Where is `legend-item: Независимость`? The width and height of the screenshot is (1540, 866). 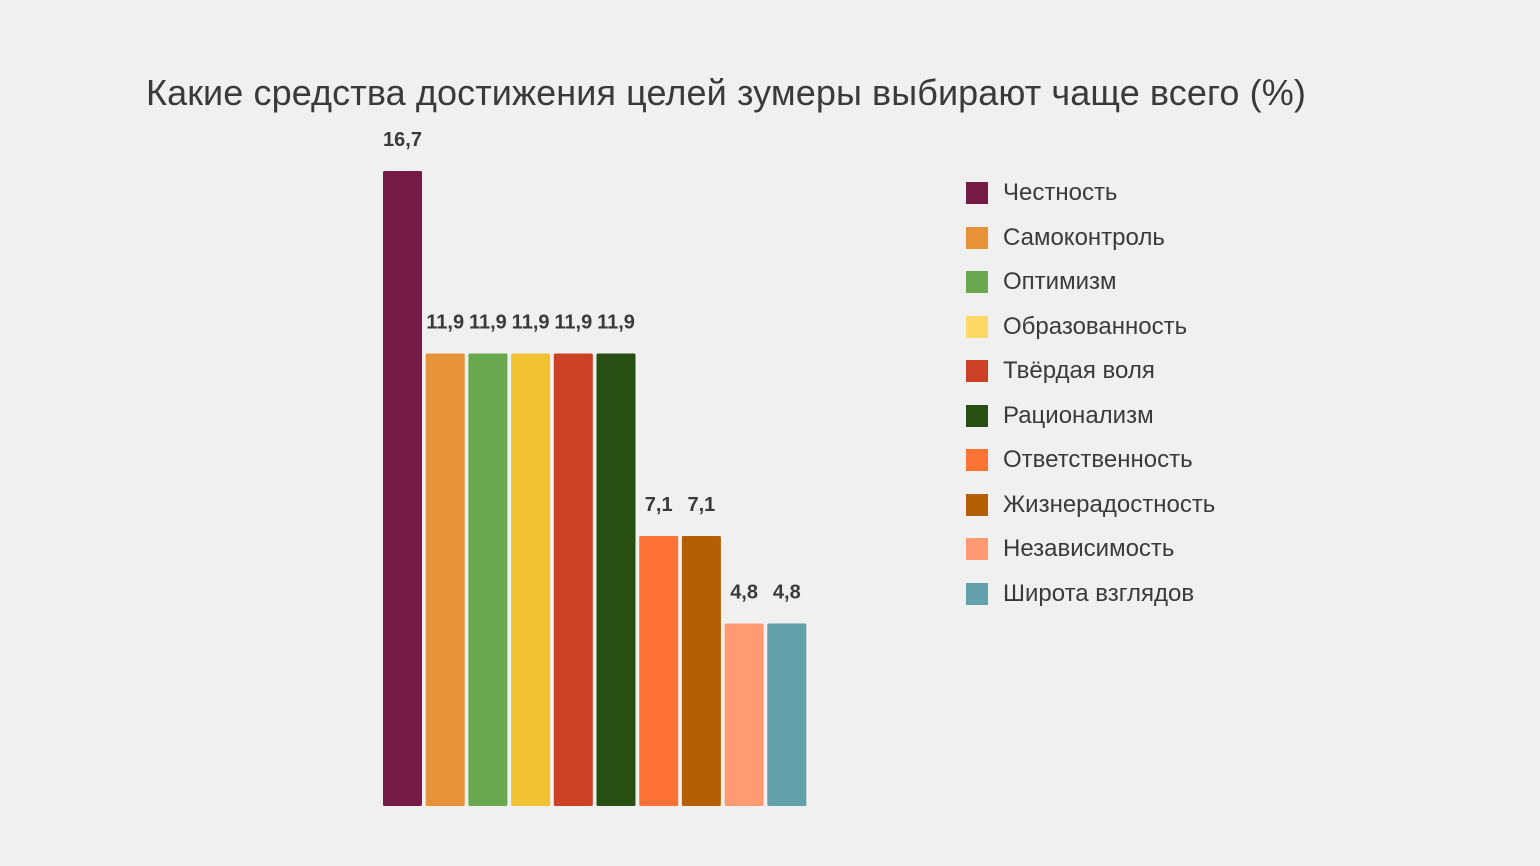
legend-item: Независимость is located at coordinates (1090, 549).